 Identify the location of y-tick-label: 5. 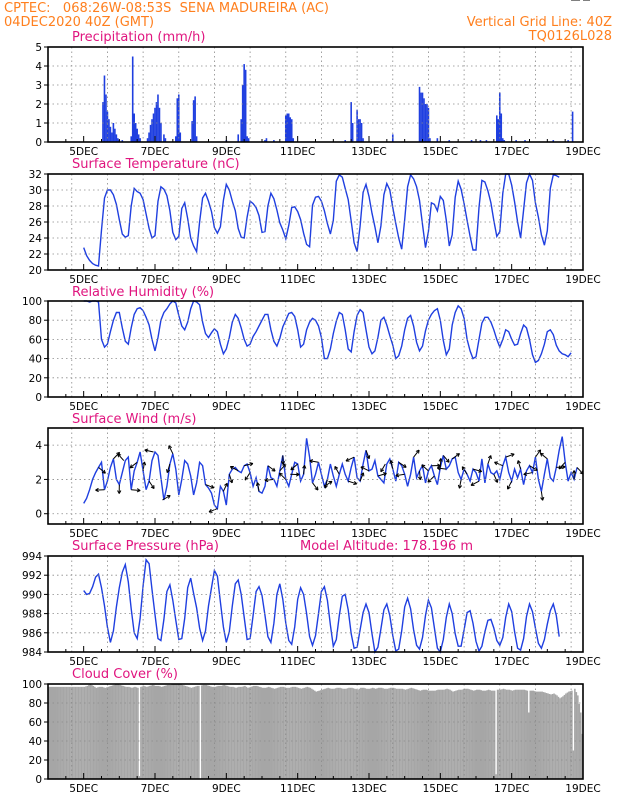
(38, 48).